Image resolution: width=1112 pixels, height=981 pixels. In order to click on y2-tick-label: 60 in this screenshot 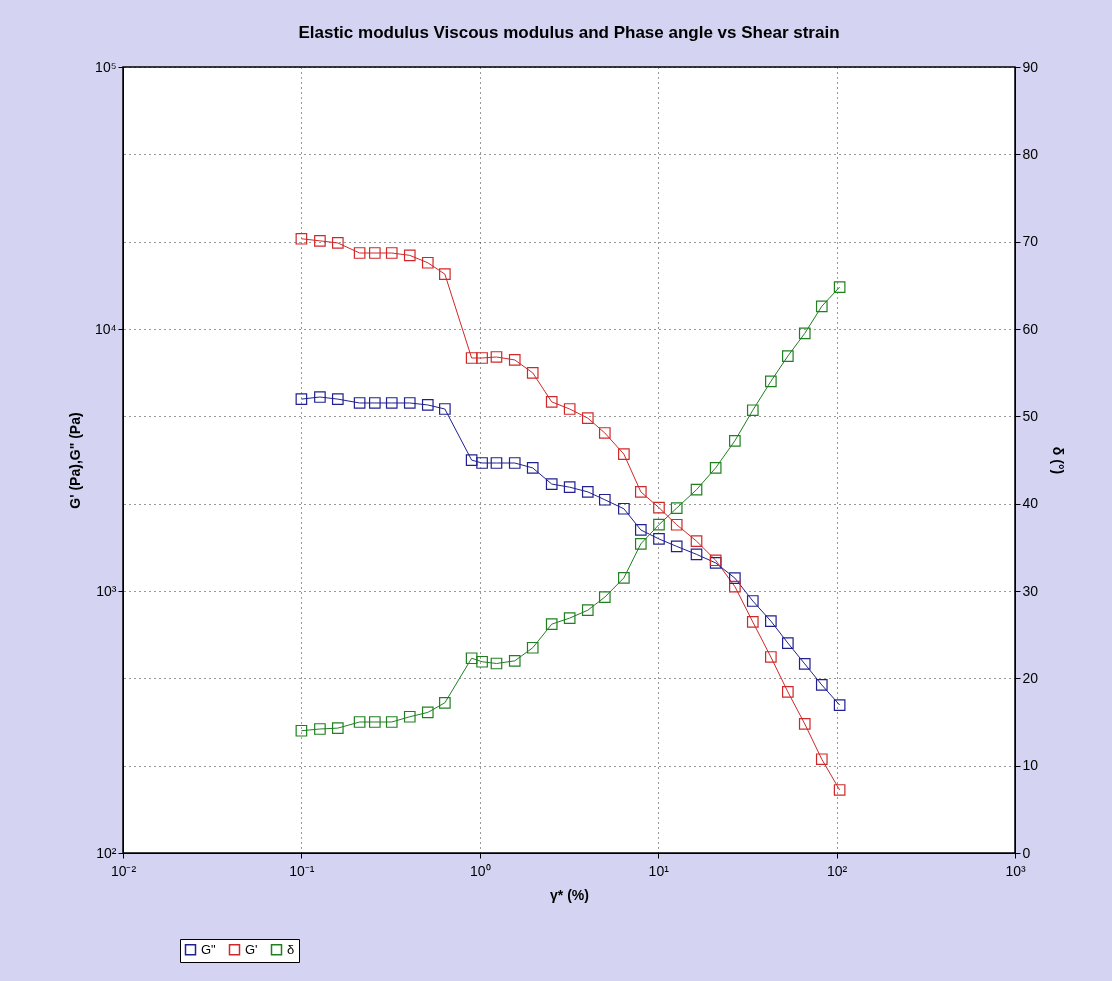, I will do `click(1030, 328)`.